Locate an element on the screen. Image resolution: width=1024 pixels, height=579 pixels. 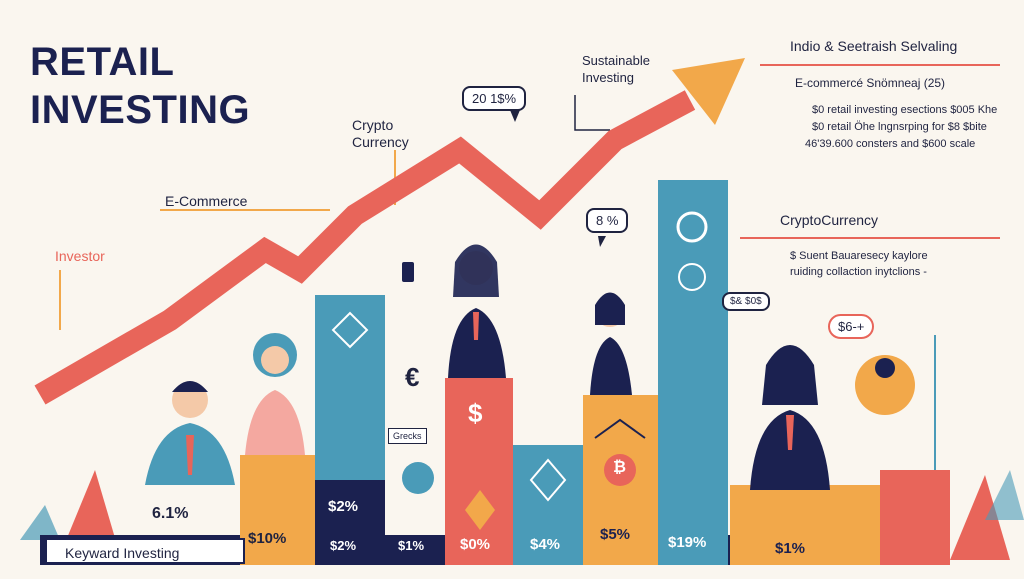
callout-top: 20 1$% is located at coordinates (494, 98).